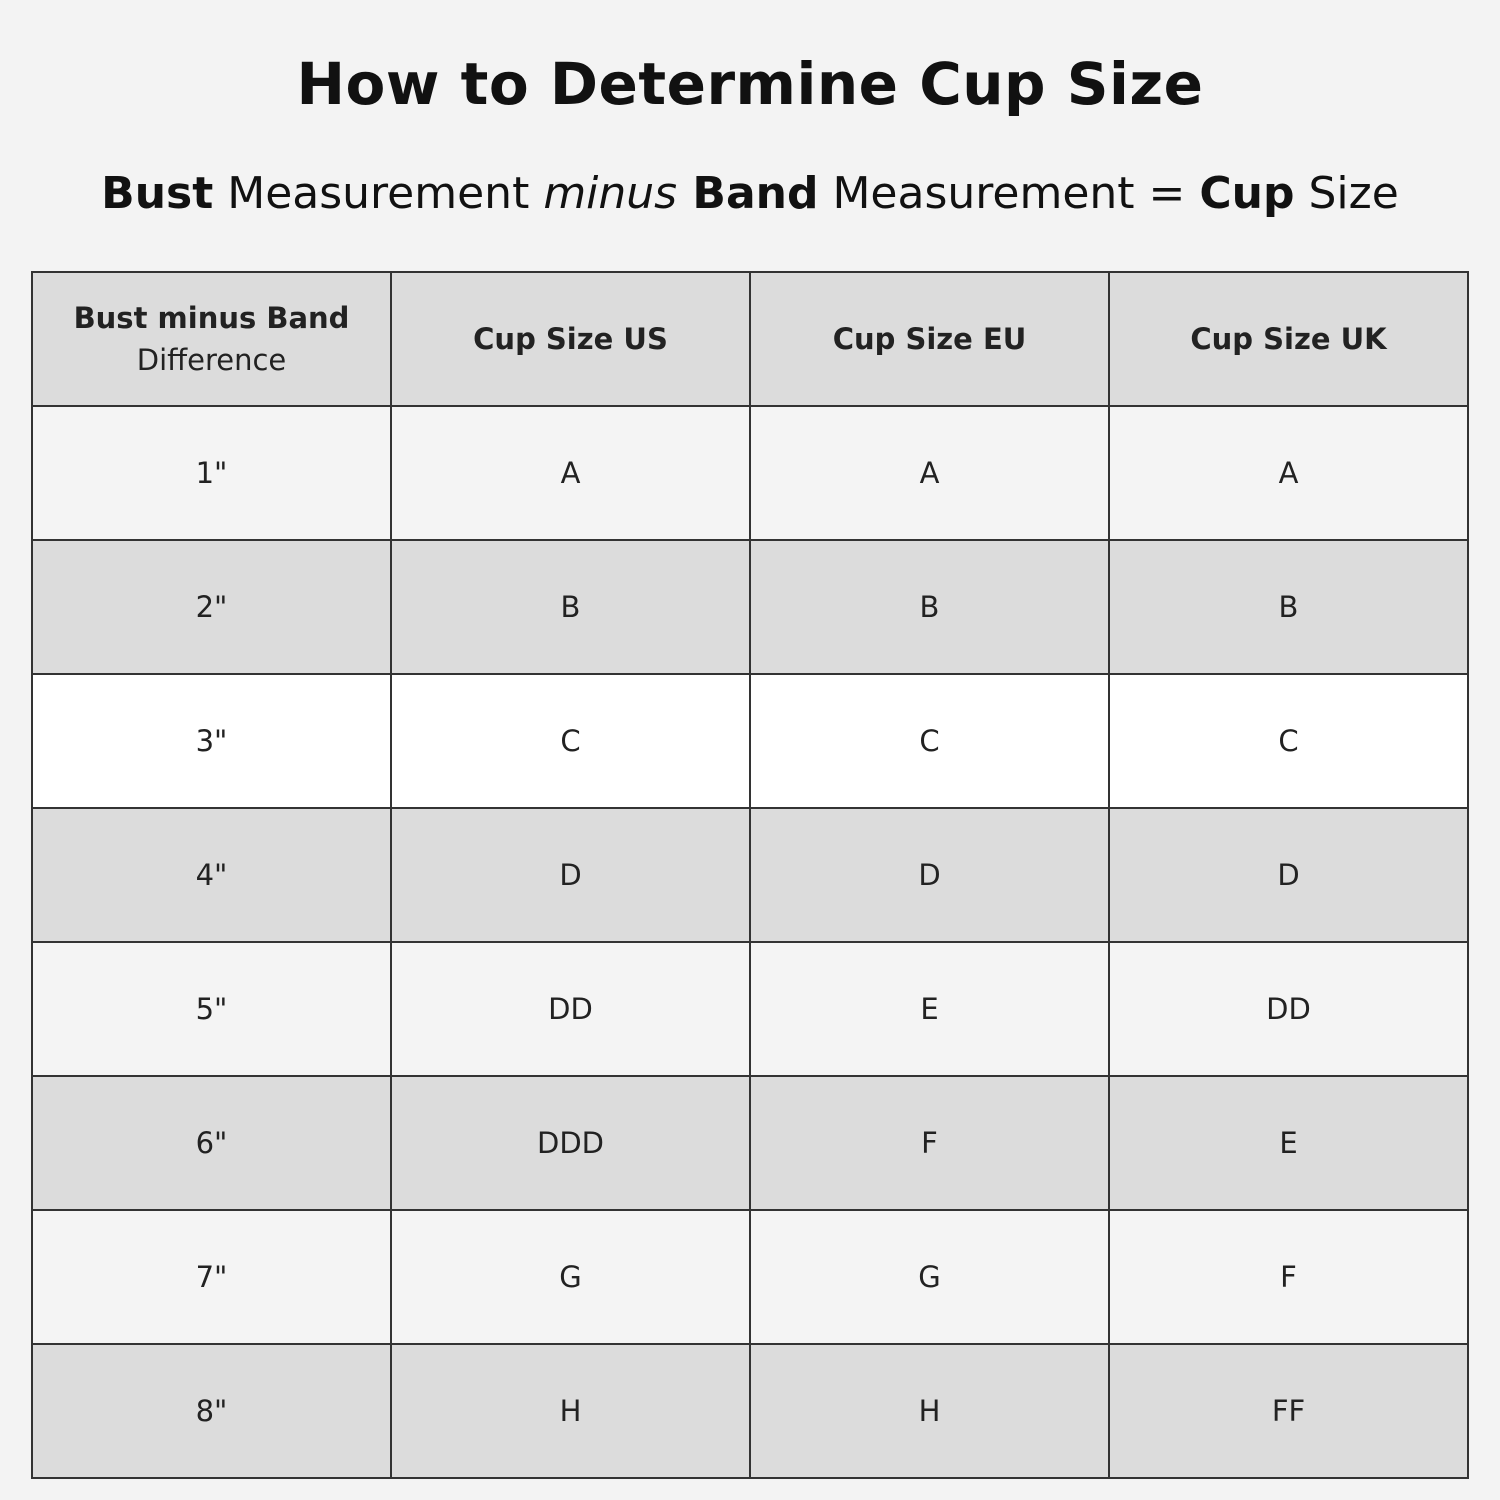  I want to click on formula-text: Measurement =, so click(1009, 193).